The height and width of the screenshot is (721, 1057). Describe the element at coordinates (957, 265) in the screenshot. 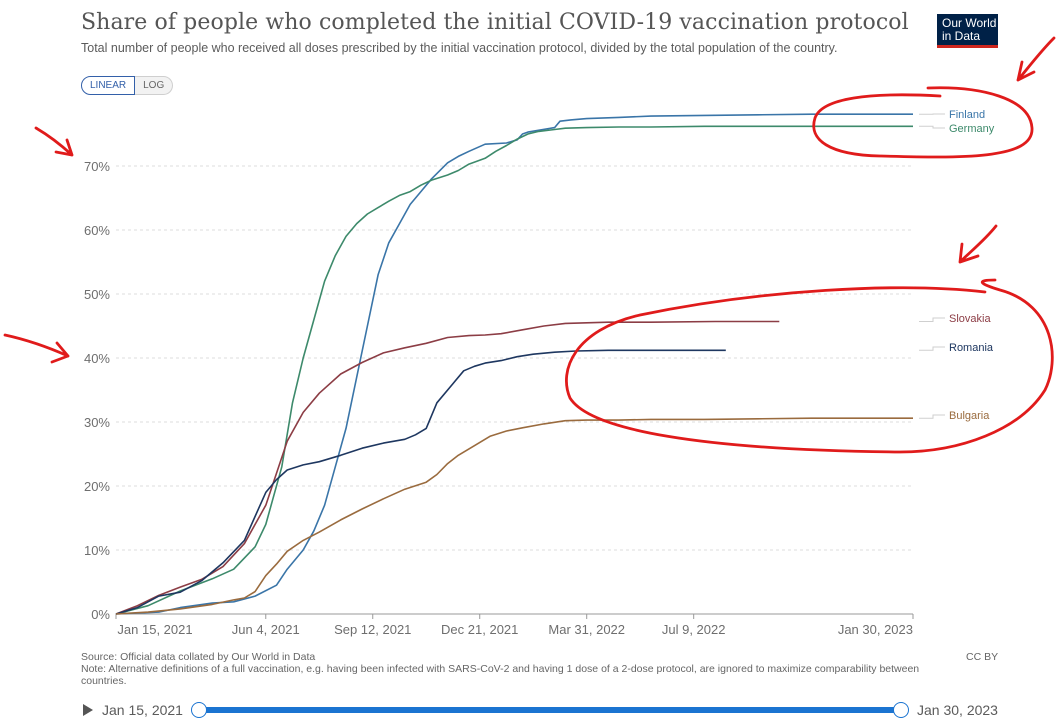

I see `label-layer: Finland Germany Slovakia Romania Bulgaria` at that location.